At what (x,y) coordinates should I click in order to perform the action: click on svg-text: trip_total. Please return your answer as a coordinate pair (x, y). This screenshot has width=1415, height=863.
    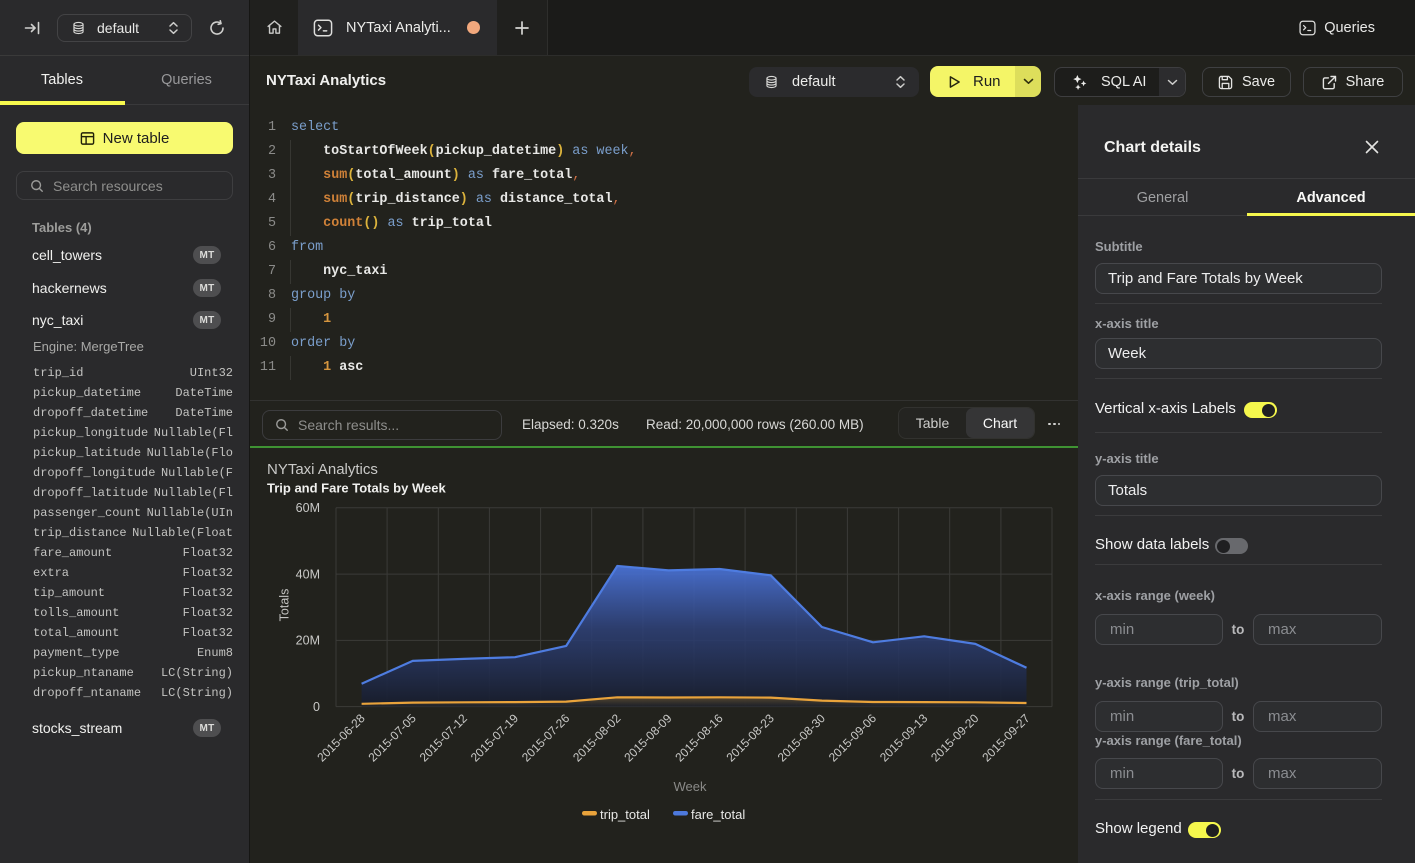
    Looking at the image, I should click on (625, 814).